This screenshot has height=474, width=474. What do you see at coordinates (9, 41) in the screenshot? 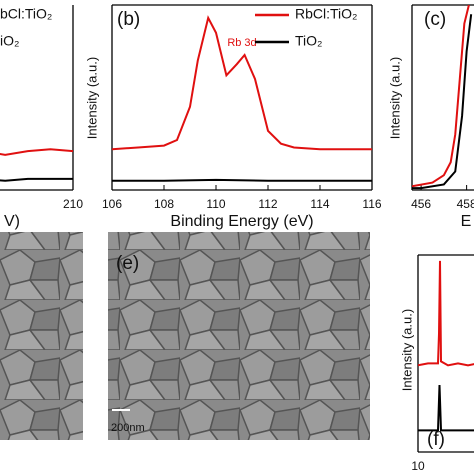
I see `legend-label: iO₂` at bounding box center [9, 41].